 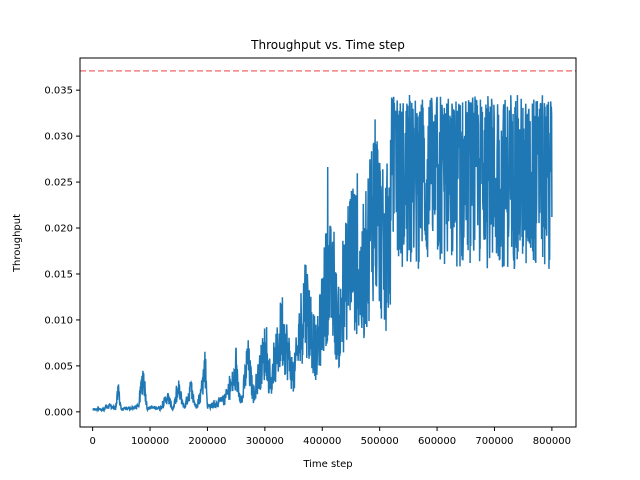 I want to click on x-axis-title: Time step, so click(x=327, y=464).